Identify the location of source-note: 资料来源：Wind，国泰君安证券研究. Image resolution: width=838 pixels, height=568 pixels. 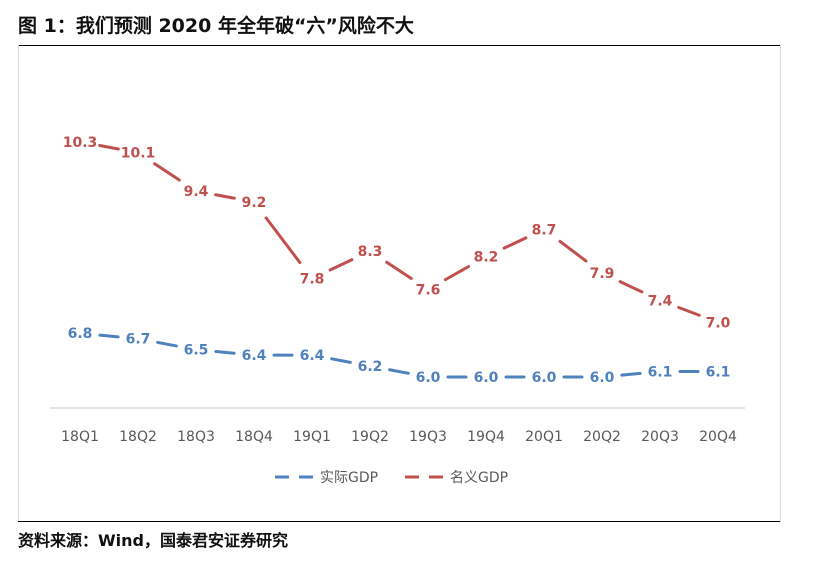
(153, 540).